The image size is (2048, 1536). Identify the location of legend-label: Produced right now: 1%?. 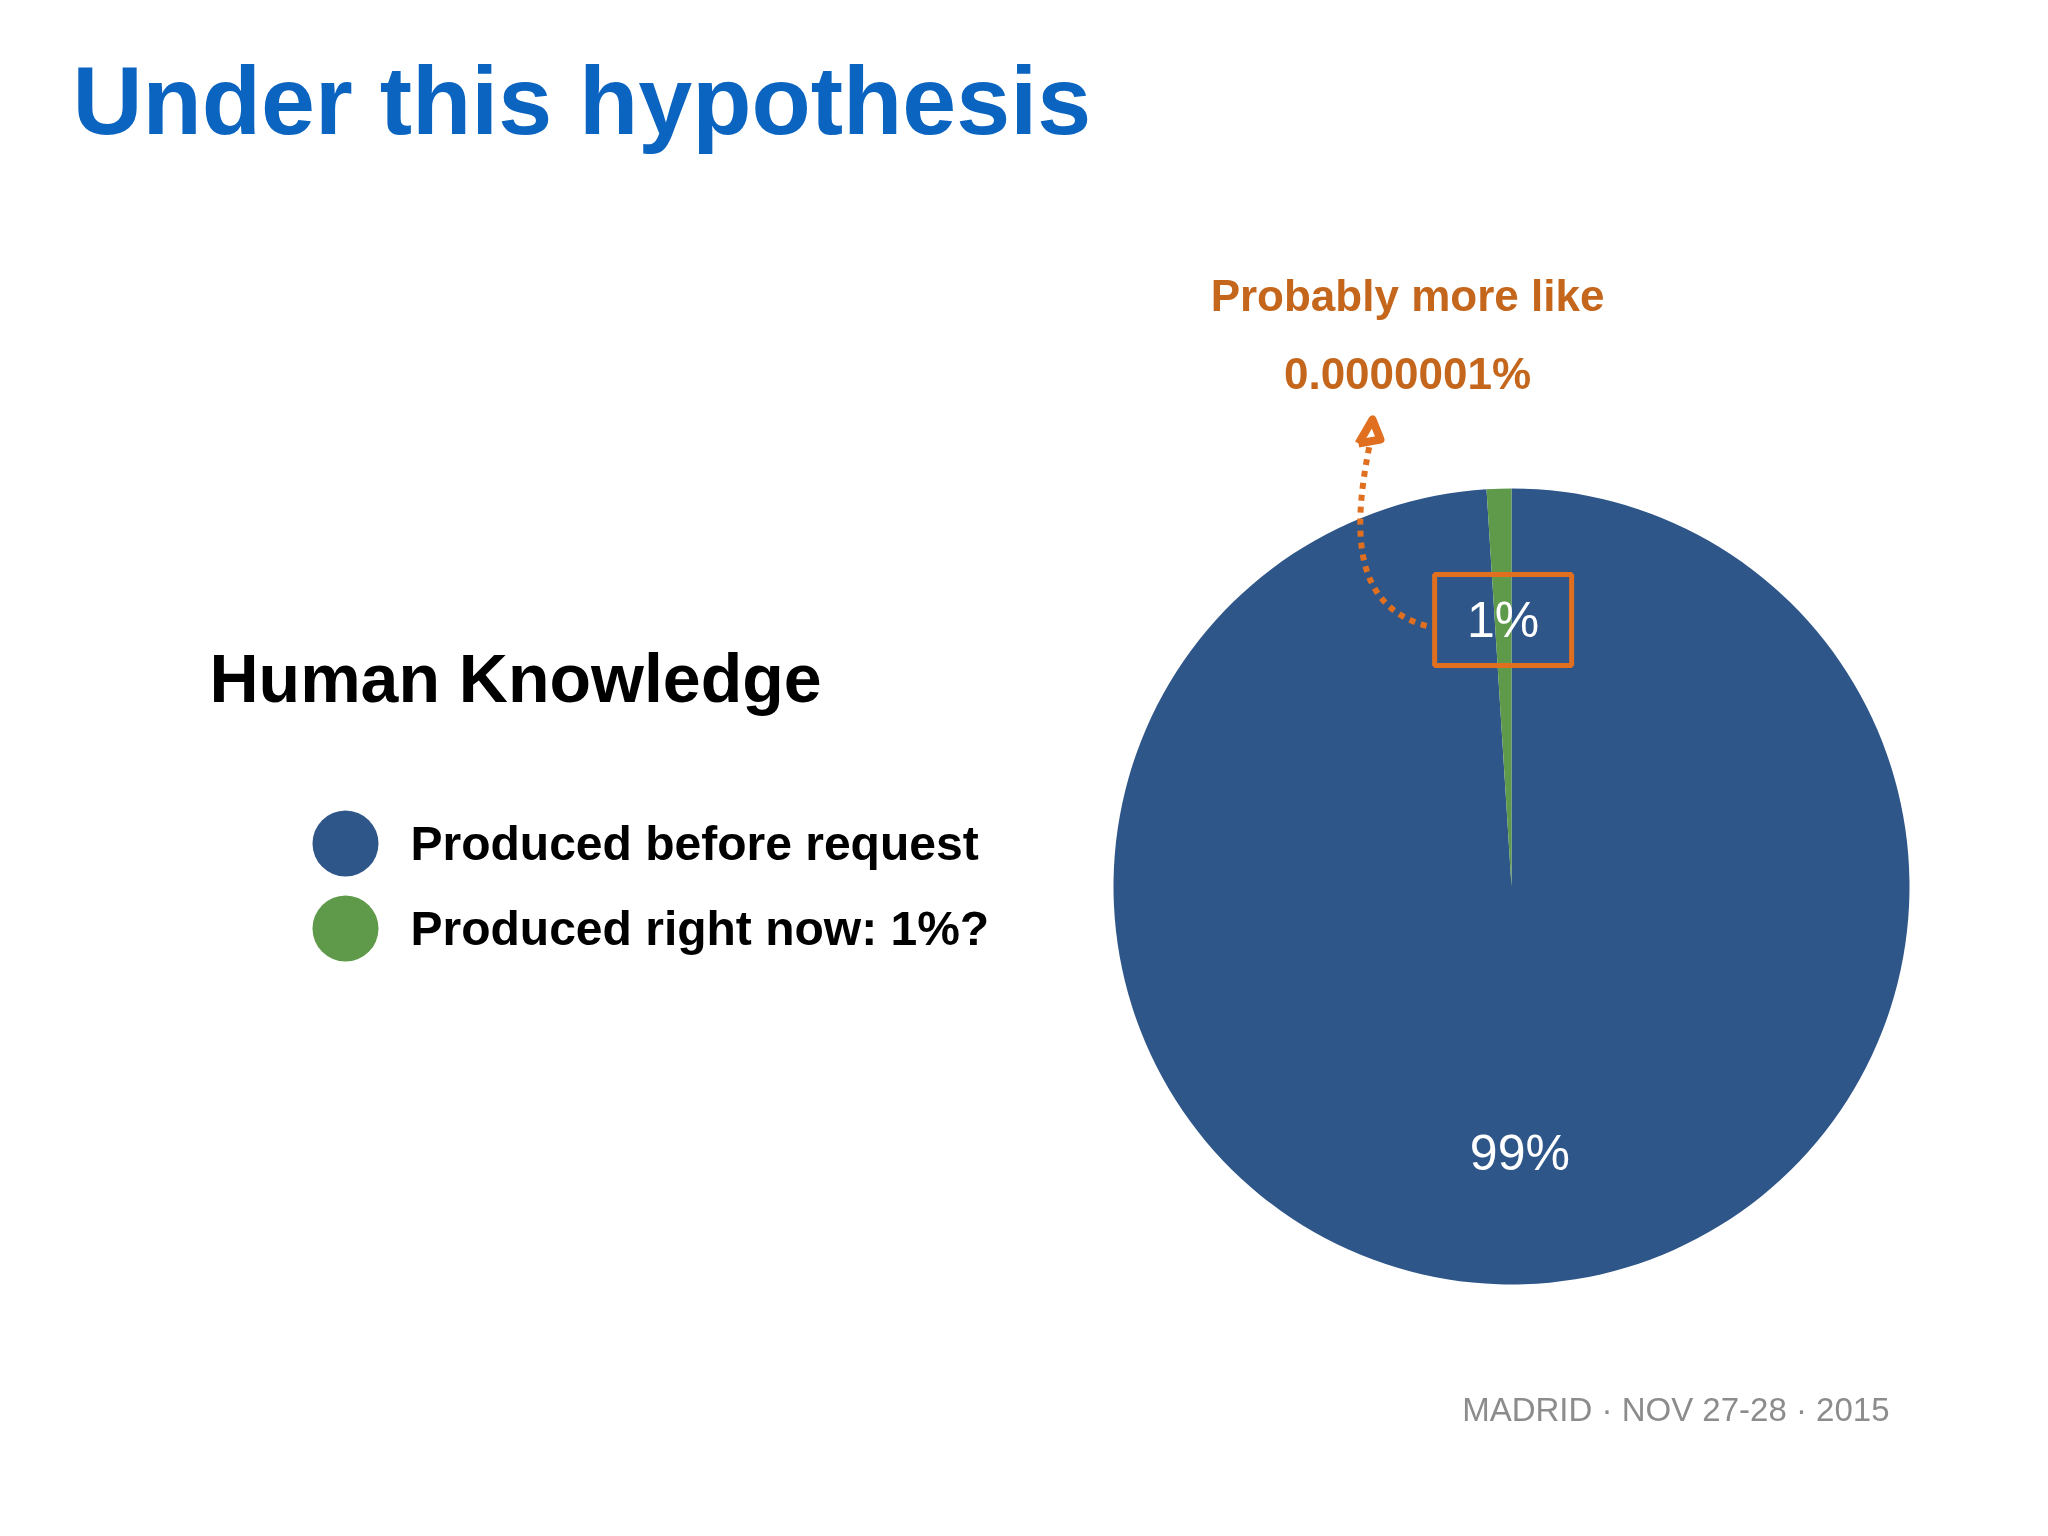
(700, 928).